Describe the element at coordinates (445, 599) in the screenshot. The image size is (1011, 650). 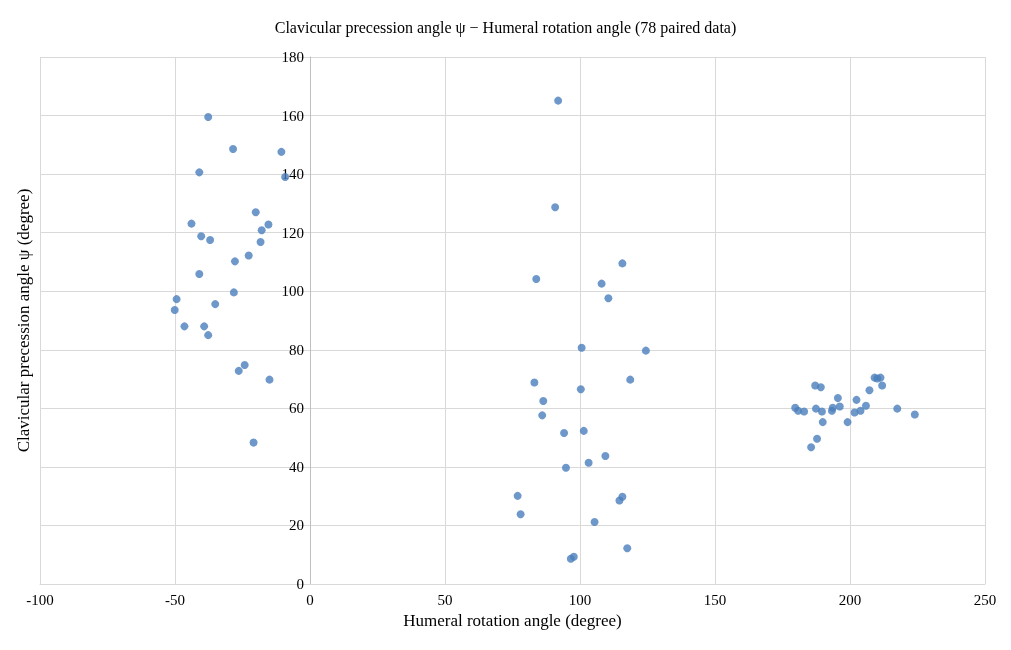
I see `x-tick-label: 50` at that location.